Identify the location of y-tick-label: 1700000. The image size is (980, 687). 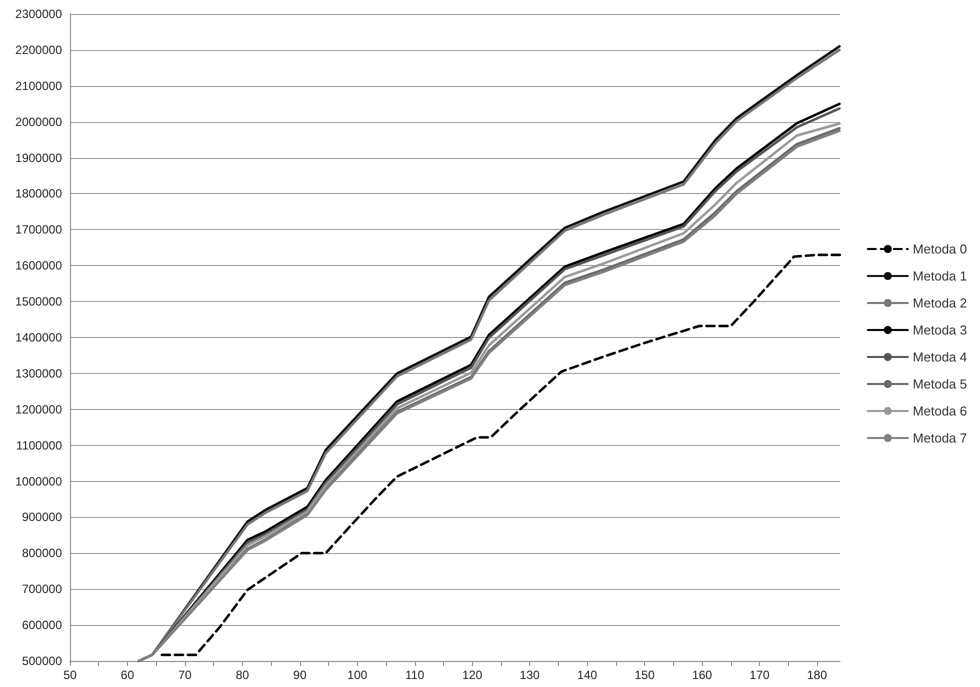
(38, 229).